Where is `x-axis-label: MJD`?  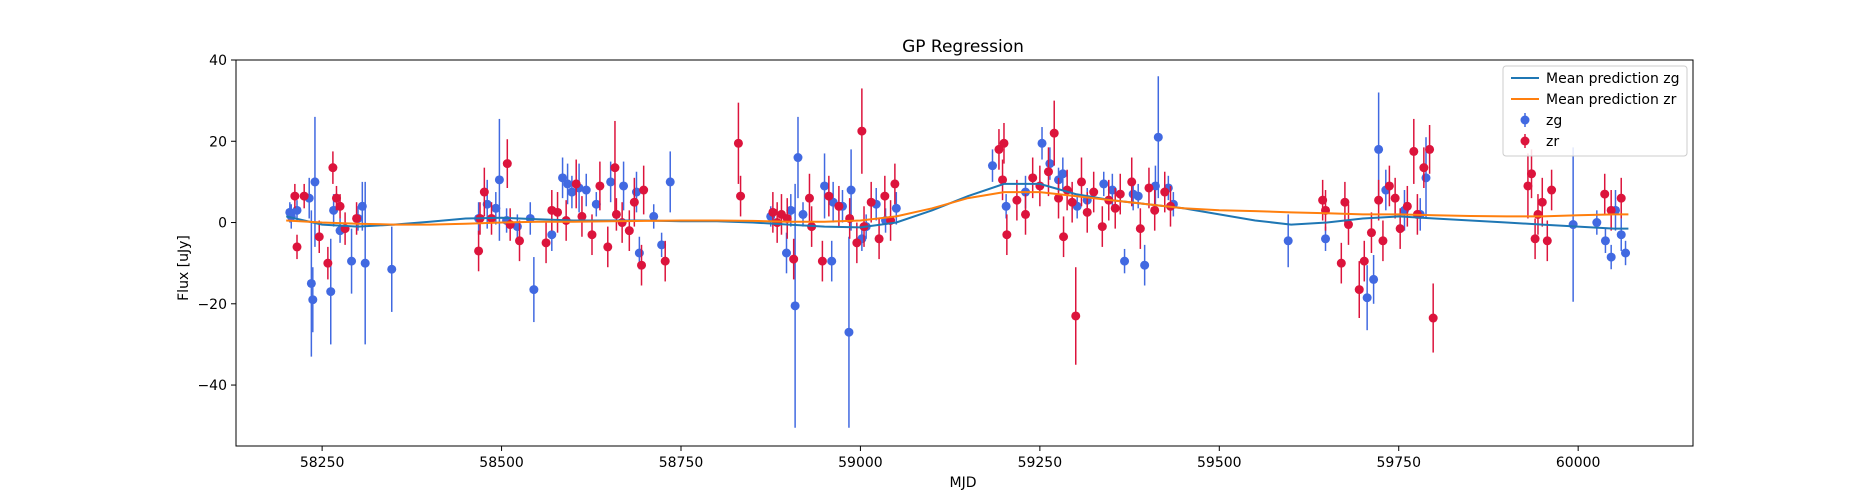
x-axis-label: MJD is located at coordinates (963, 483).